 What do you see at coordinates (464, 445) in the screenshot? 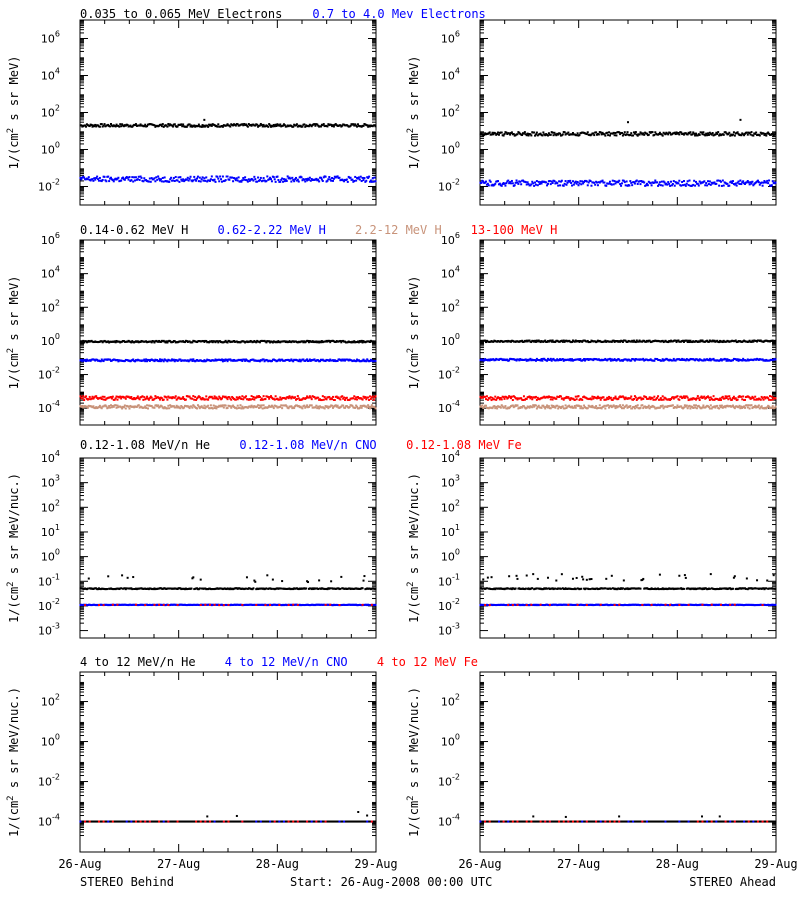
I see `legend-entry: 0.12-1.08 MeV Fe` at bounding box center [464, 445].